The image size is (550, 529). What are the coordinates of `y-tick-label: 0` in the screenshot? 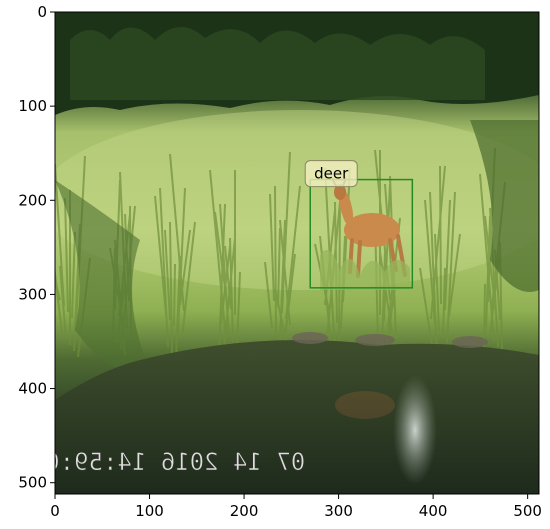 It's located at (42, 12).